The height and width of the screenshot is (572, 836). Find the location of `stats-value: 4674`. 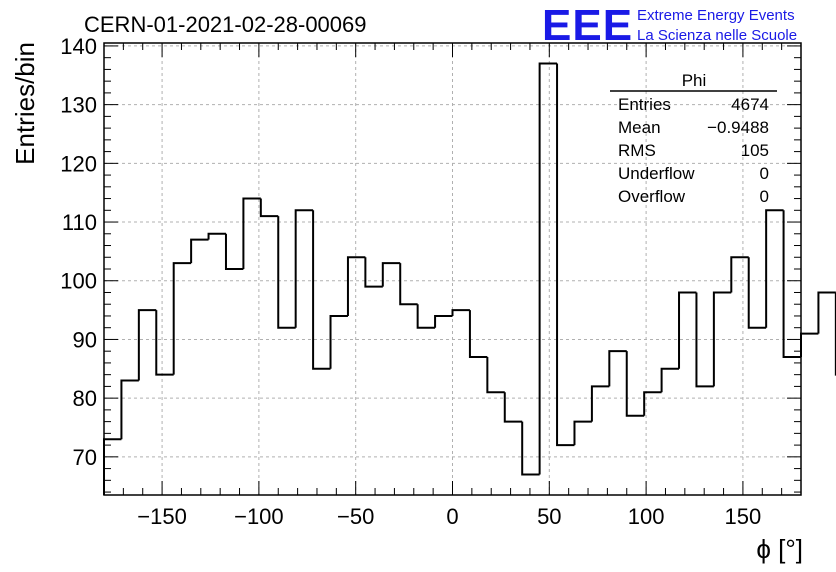

stats-value: 4674 is located at coordinates (750, 104).